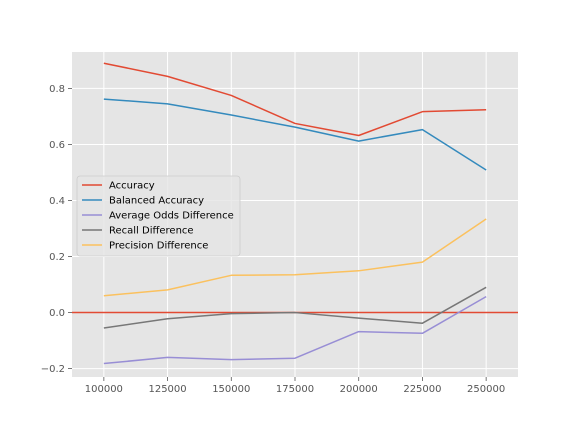 The width and height of the screenshot is (576, 432). Describe the element at coordinates (56, 229) in the screenshot. I see `y-axis-ticks: −0.2 0.0 0.2 0.4 0.6 0.8` at that location.